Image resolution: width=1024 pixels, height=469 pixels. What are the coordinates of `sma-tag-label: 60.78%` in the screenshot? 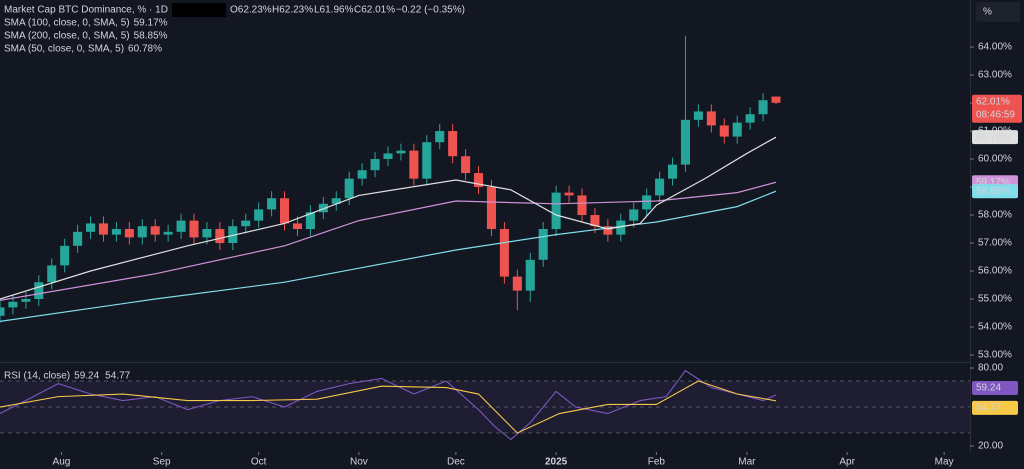 It's located at (993, 137).